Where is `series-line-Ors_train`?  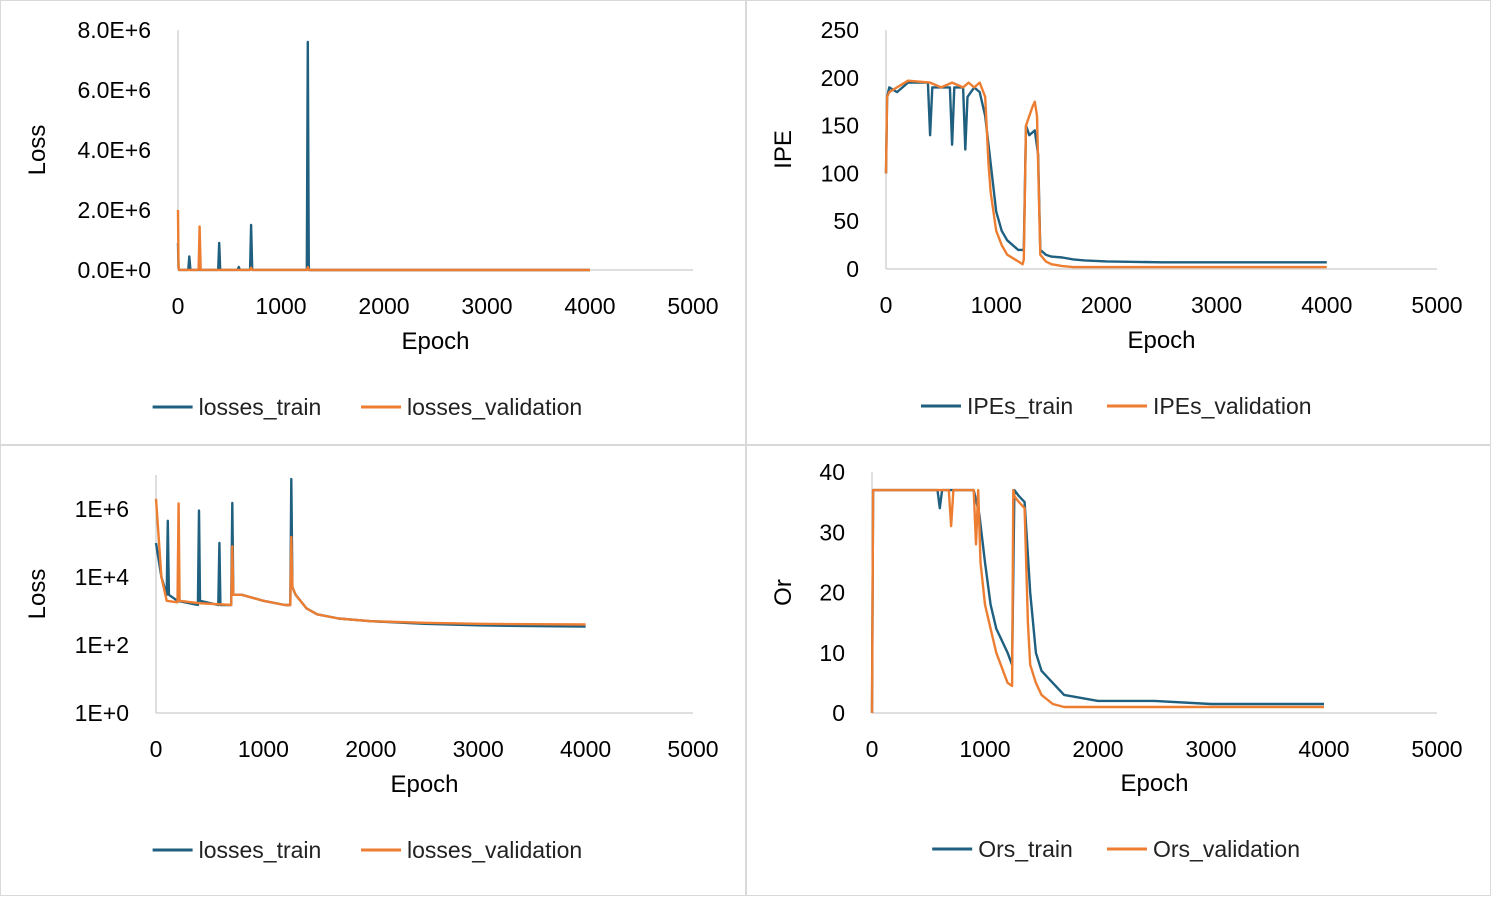
series-line-Ors_train is located at coordinates (1097, 601).